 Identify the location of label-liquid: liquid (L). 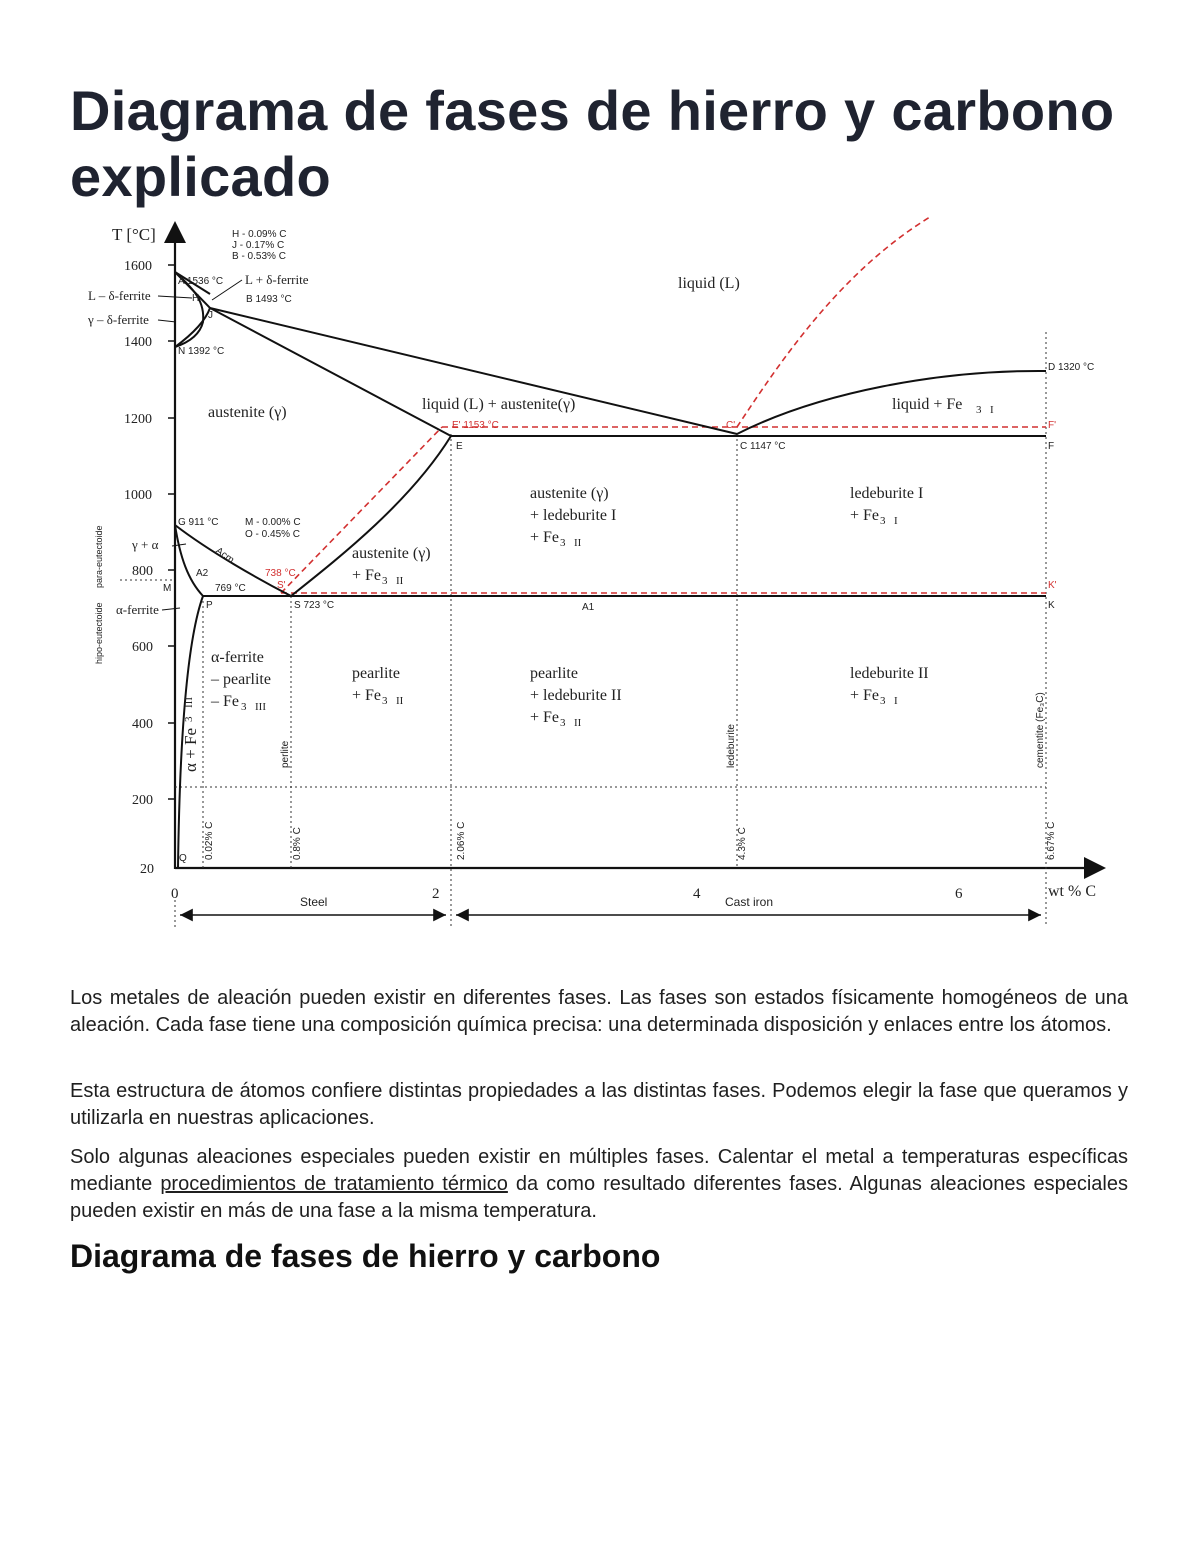
(709, 283).